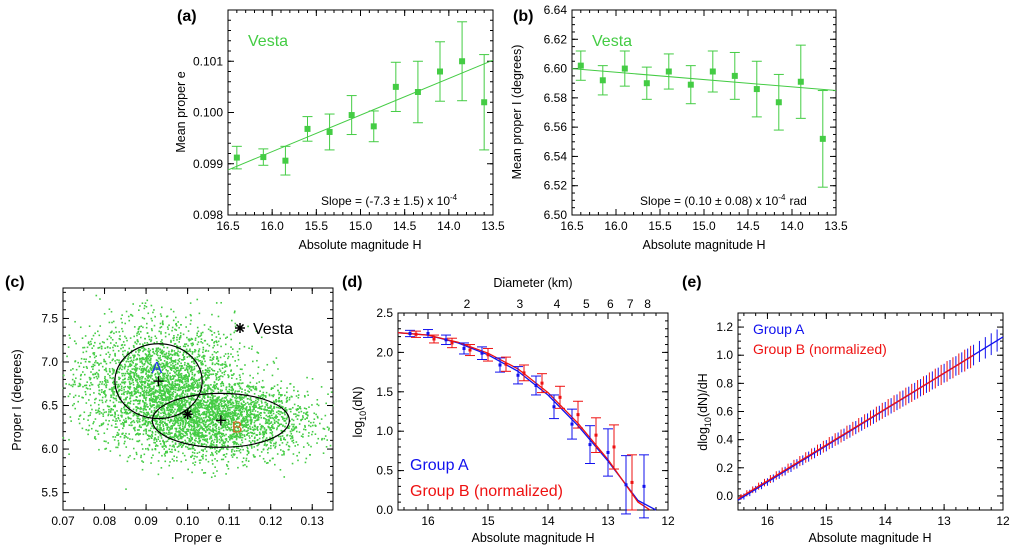  Describe the element at coordinates (228, 226) in the screenshot. I see `panel-a-xtick-label: 16.5` at that location.